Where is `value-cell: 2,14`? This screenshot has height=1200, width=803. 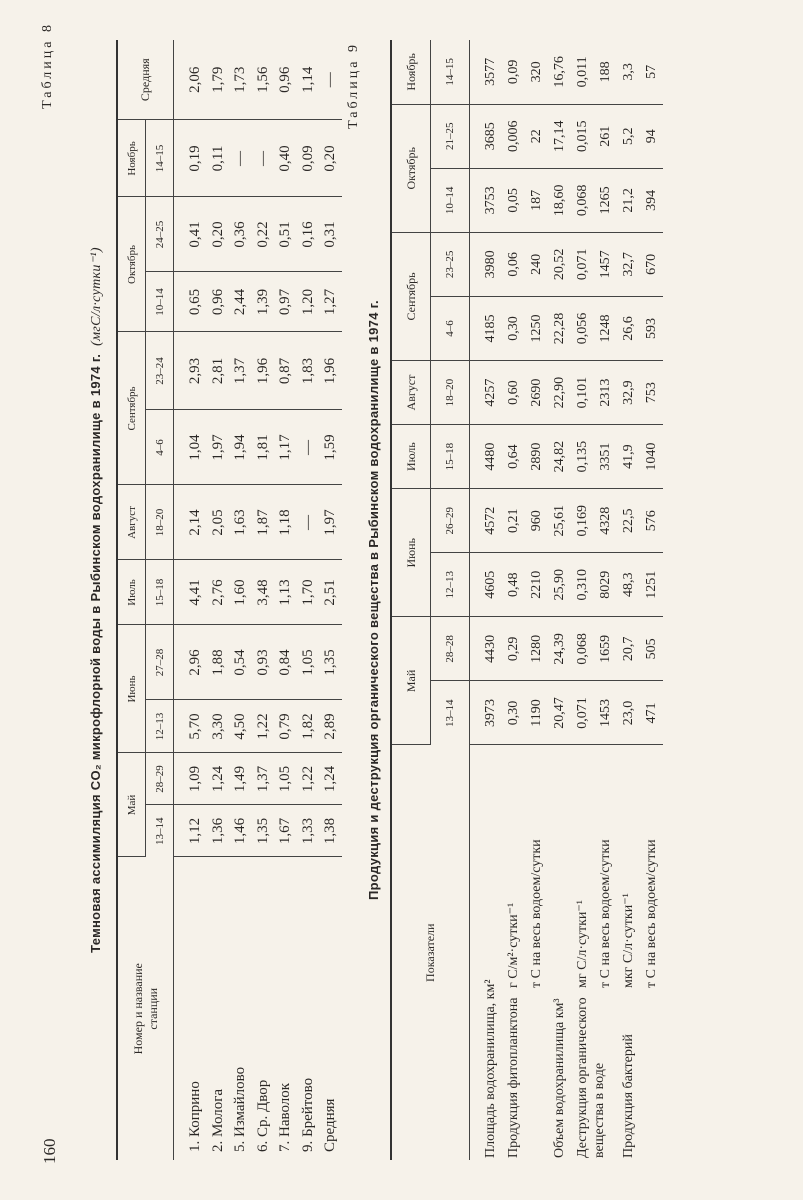 value-cell: 2,14 is located at coordinates (190, 522).